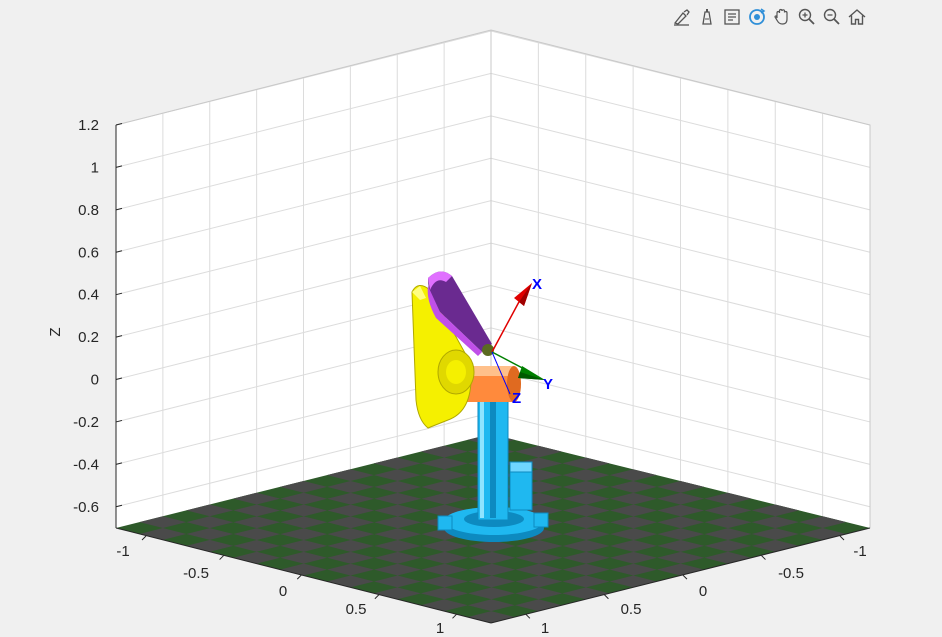 The width and height of the screenshot is (942, 637). Describe the element at coordinates (86, 422) in the screenshot. I see `z-tick-label: -0.2` at that location.